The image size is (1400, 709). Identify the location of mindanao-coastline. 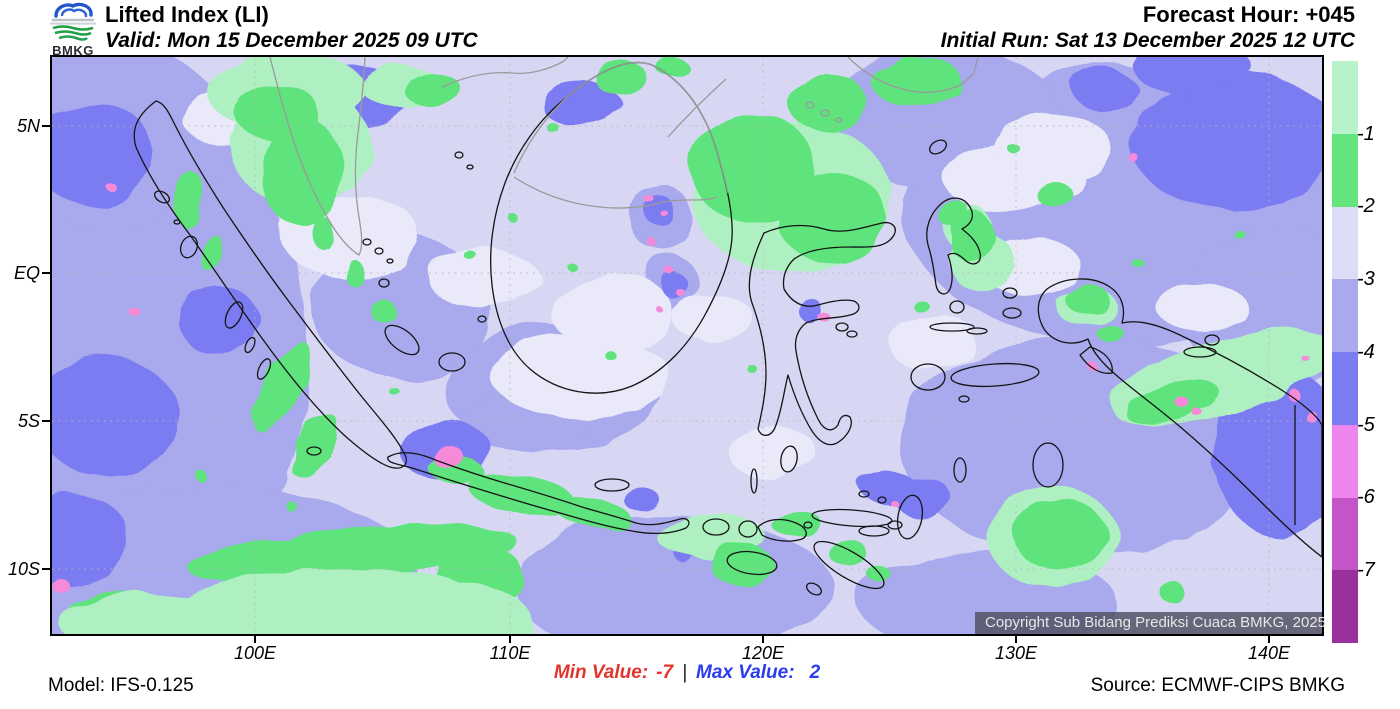
(913, 74).